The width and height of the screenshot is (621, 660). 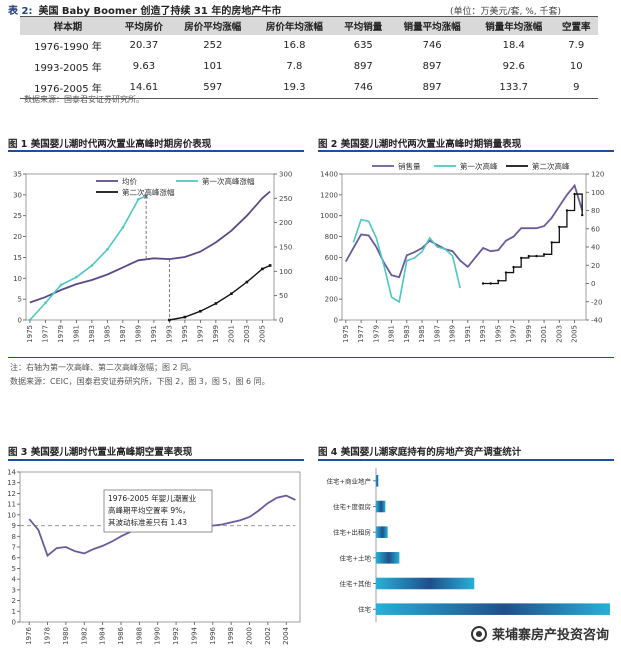 I want to click on table-cell: 92.6, so click(x=513, y=66).